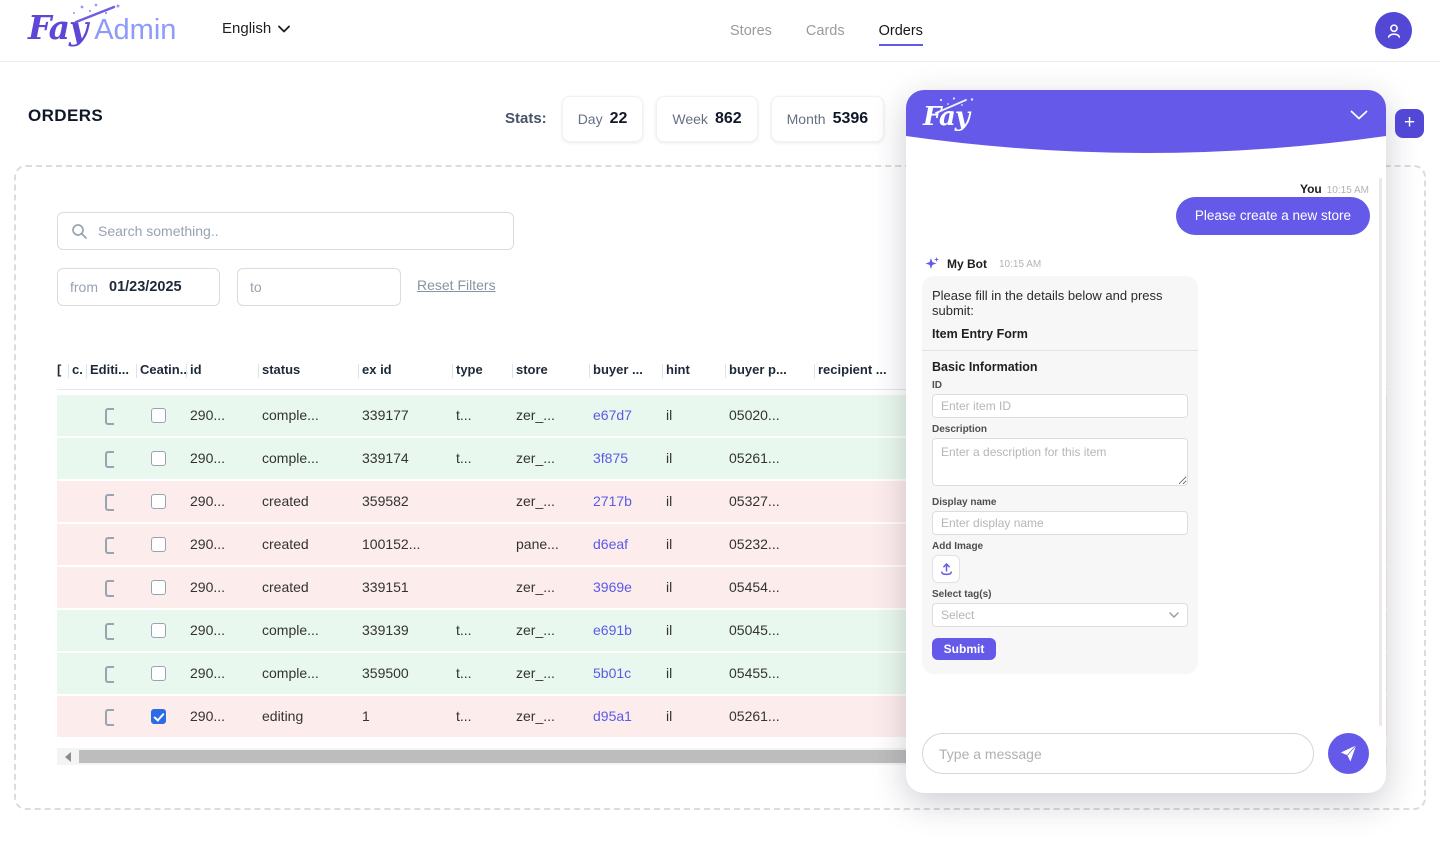  What do you see at coordinates (1060, 406) in the screenshot?
I see `item-id-input` at bounding box center [1060, 406].